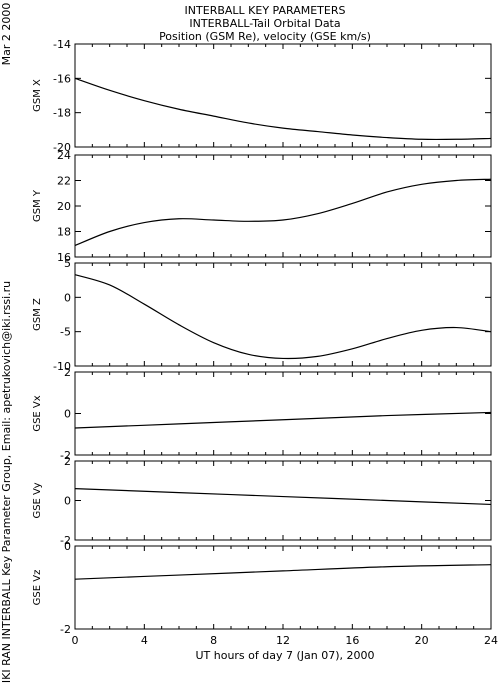 The image size is (504, 684). Describe the element at coordinates (213, 640) in the screenshot. I see `x-tick-label: 8` at that location.